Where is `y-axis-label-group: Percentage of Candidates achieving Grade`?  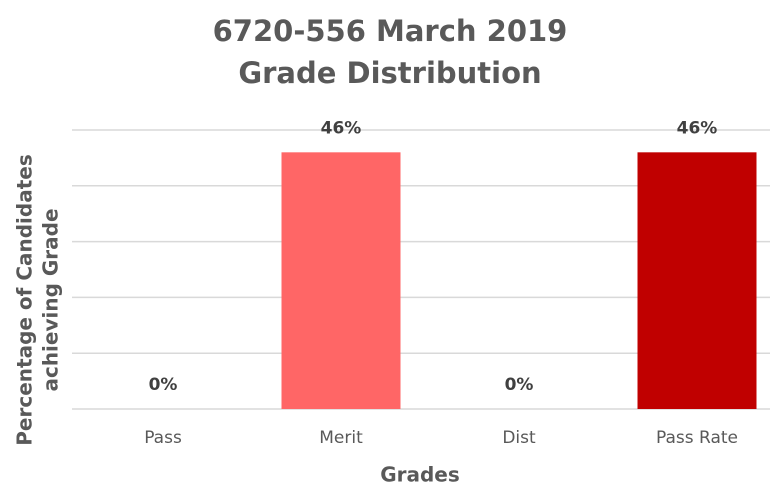
y-axis-label-group: Percentage of Candidates achieving Grade is located at coordinates (38, 299).